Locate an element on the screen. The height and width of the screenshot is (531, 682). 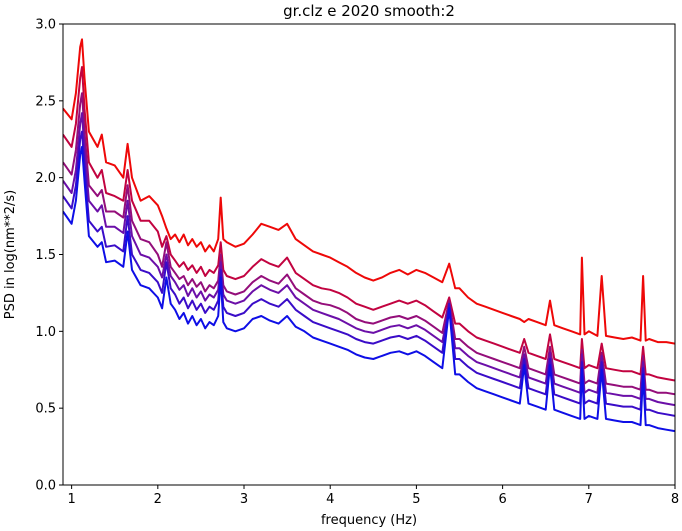
x-tick-label: 5 is located at coordinates (416, 499).